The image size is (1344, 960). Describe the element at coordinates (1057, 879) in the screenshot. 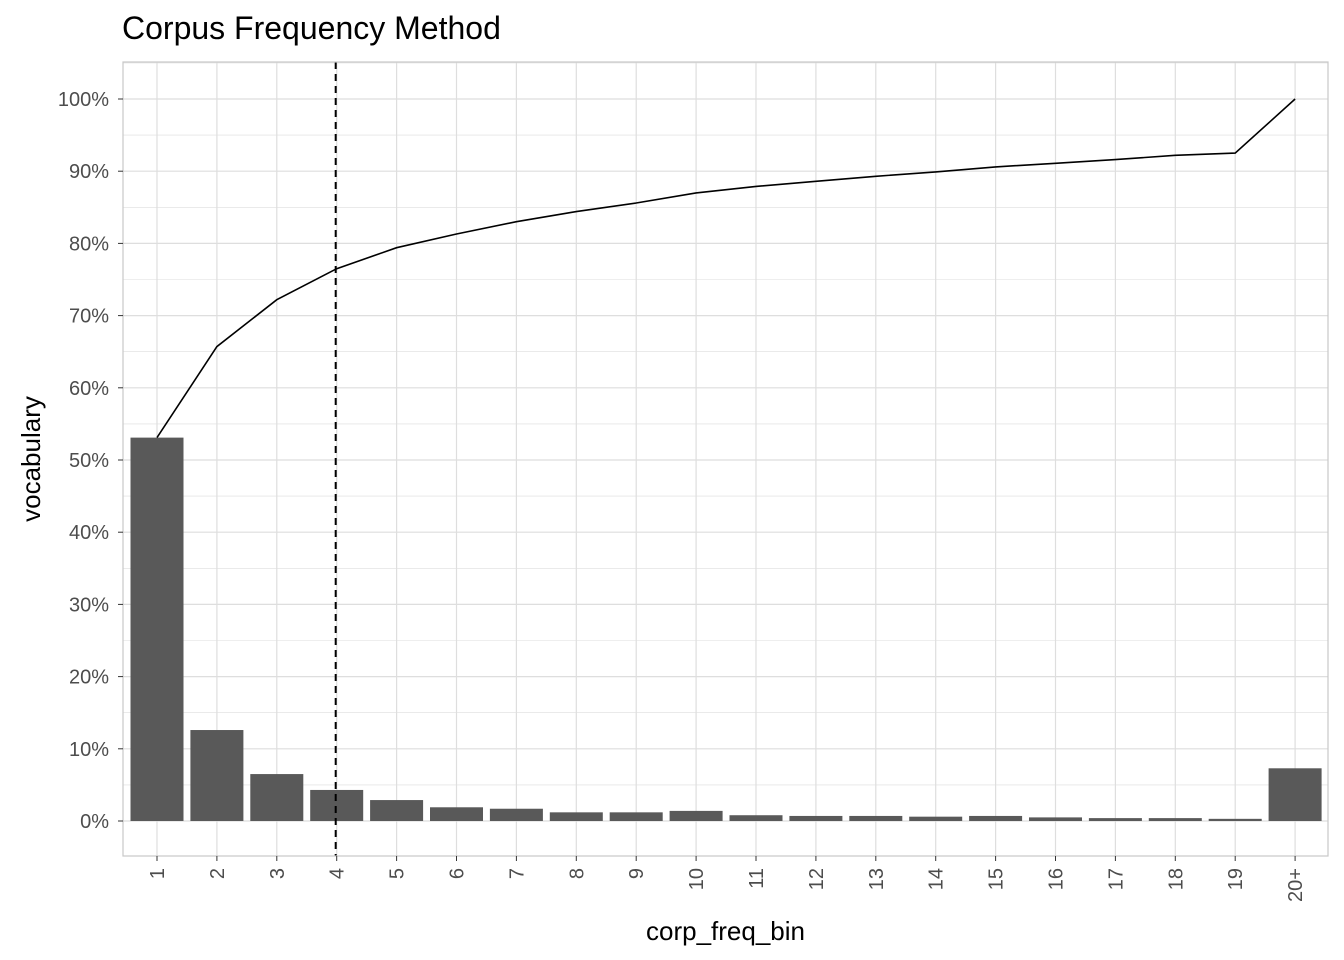

I see `x-tick-label: 16` at that location.